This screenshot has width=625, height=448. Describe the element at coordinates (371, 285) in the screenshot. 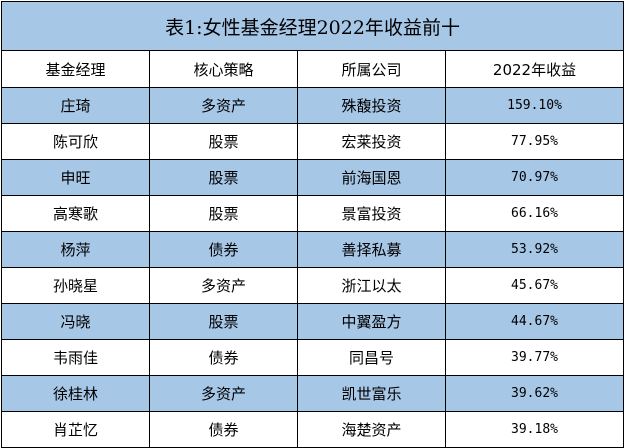

I see `cell-company: 浙江以太` at that location.